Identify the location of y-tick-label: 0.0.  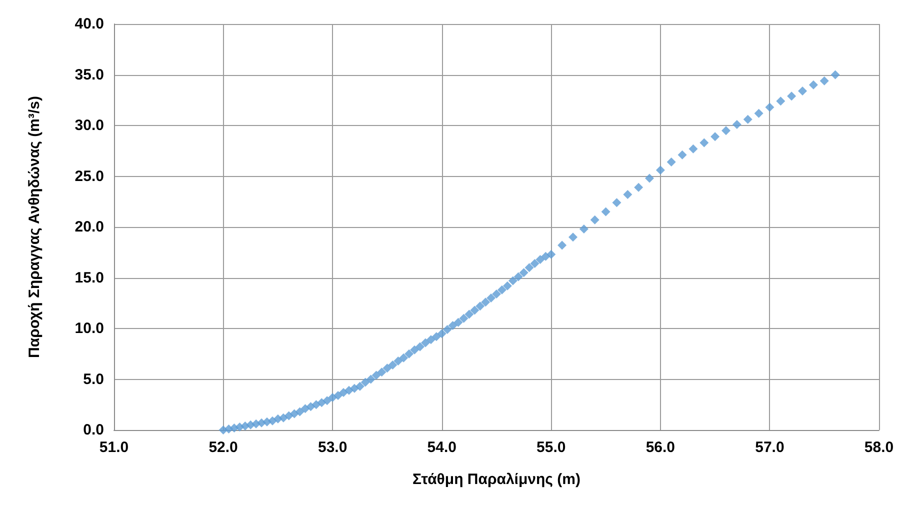
(93, 430).